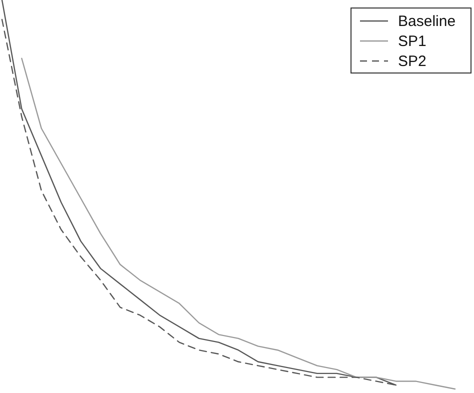 This screenshot has width=474, height=393. What do you see at coordinates (412, 61) in the screenshot?
I see `legend-label: SP2` at bounding box center [412, 61].